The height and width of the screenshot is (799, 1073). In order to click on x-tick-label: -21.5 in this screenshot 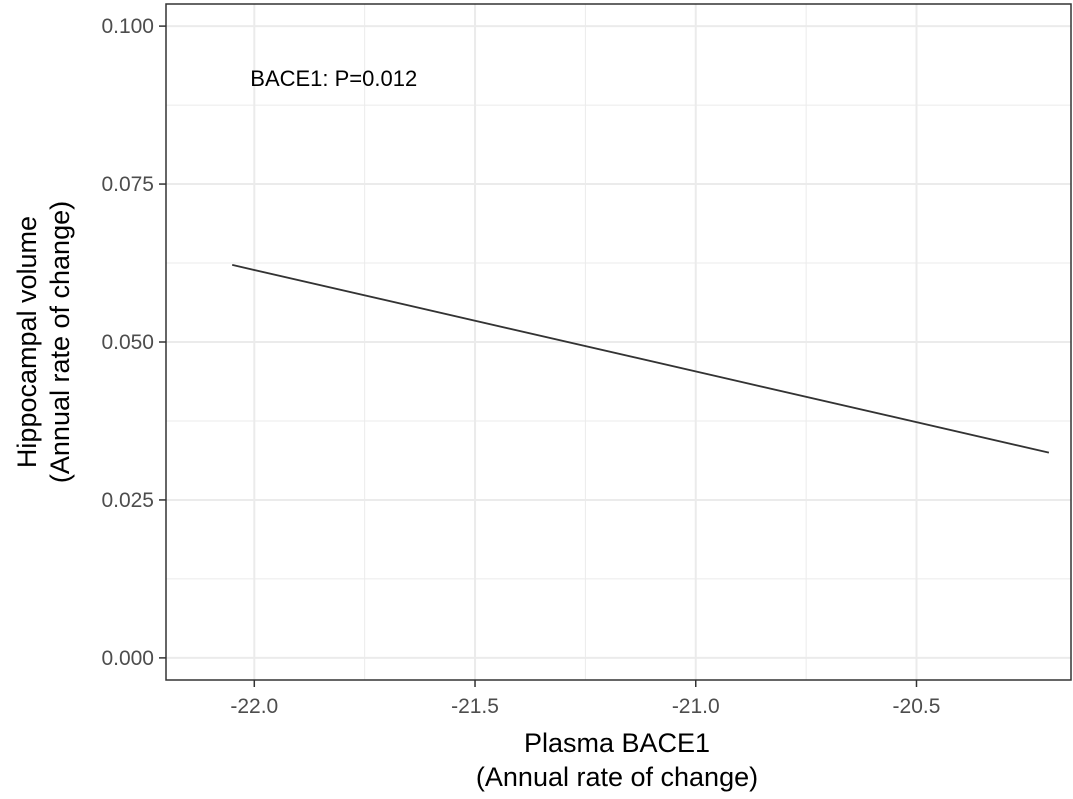, I will do `click(475, 706)`.